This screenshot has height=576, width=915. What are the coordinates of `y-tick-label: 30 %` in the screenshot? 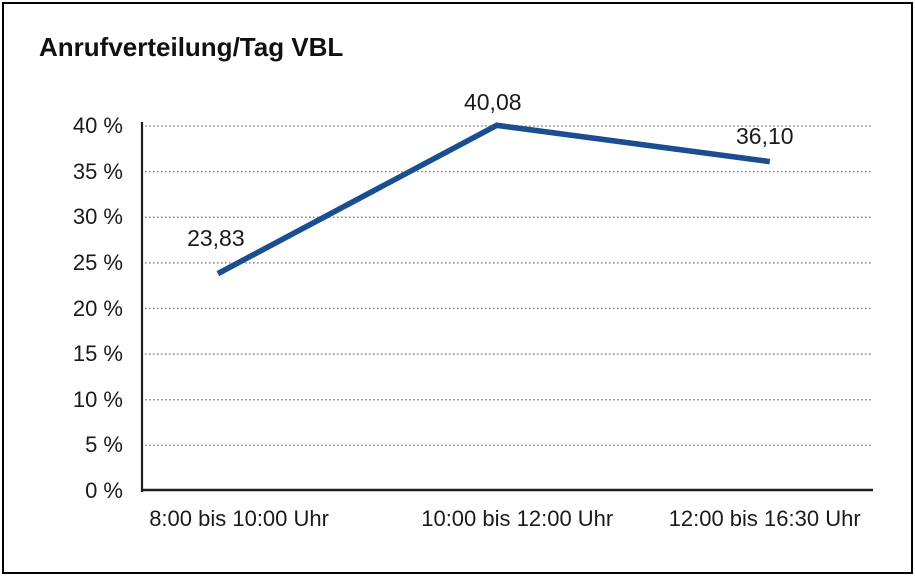 It's located at (97, 217).